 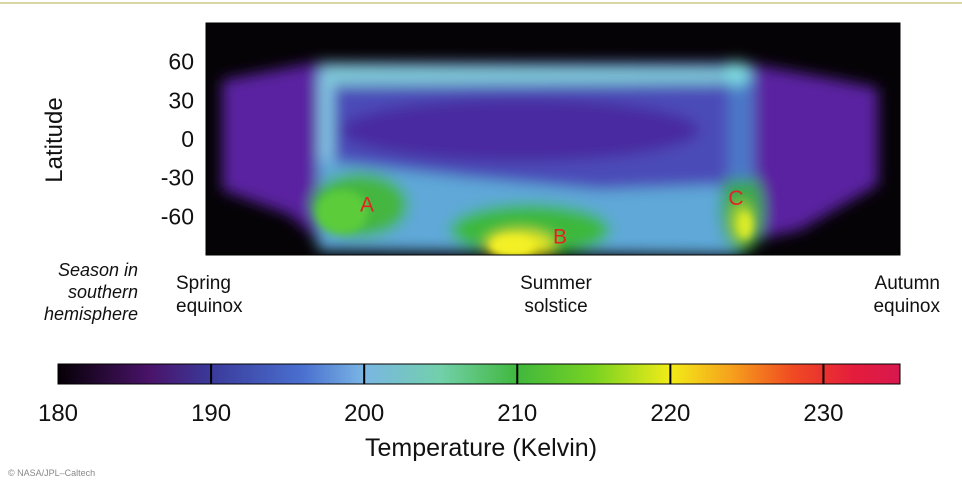 I want to click on colorbar-title: Temperature (Kelvin), so click(x=481, y=448).